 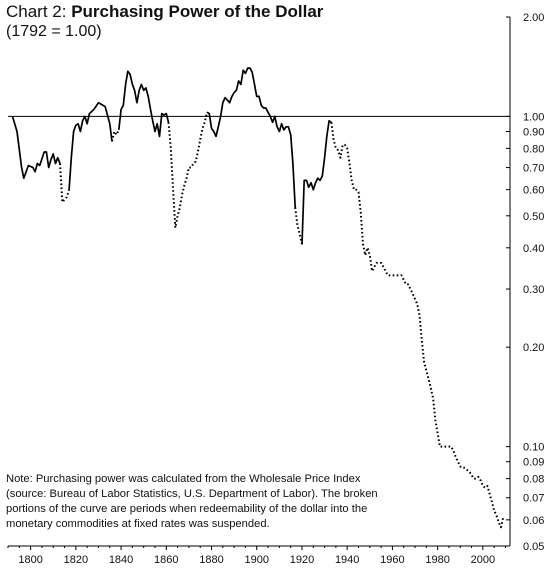 I want to click on y-tick-label: 0.60, so click(x=533, y=191).